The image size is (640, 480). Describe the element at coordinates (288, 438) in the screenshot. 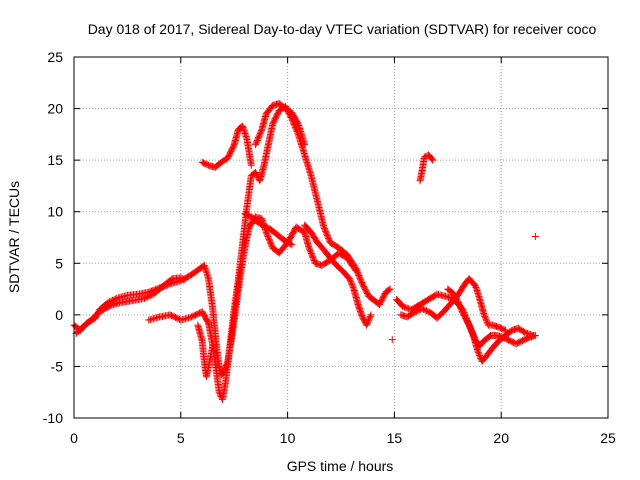

I see `x-tick-label: 10` at that location.